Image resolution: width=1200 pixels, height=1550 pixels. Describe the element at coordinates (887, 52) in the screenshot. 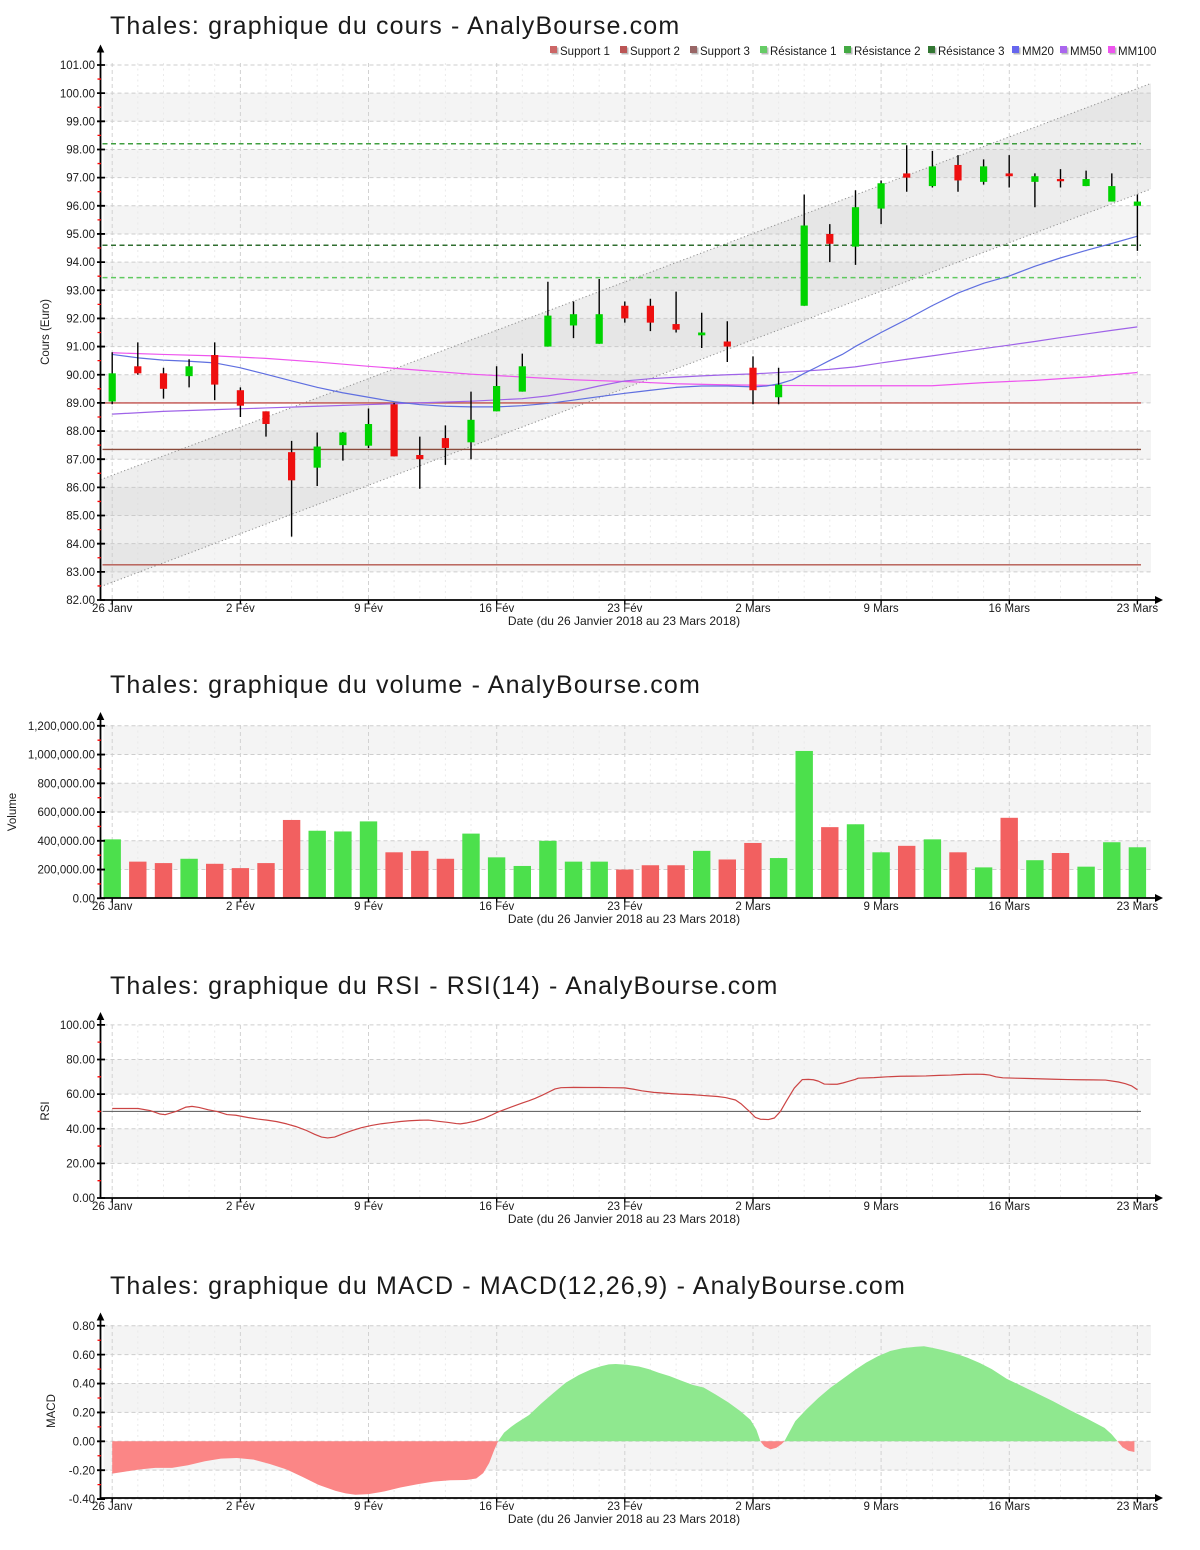

I see `svg-text: Résistance 2` at that location.